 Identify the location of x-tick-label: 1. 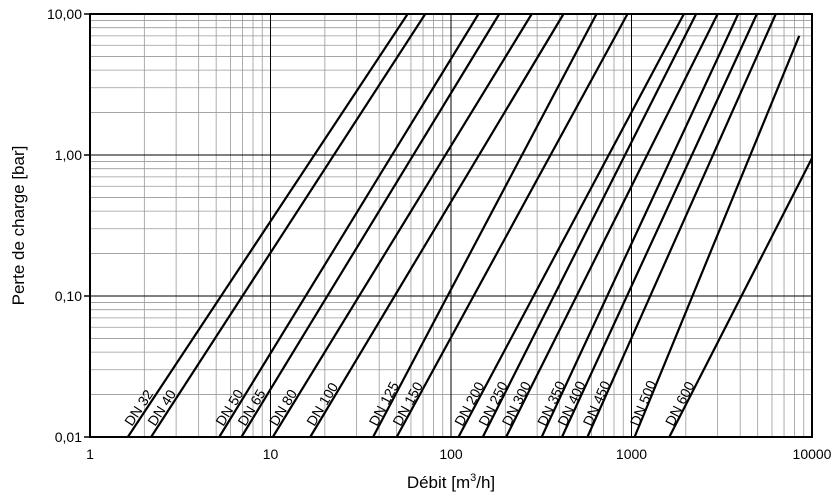
(90, 454).